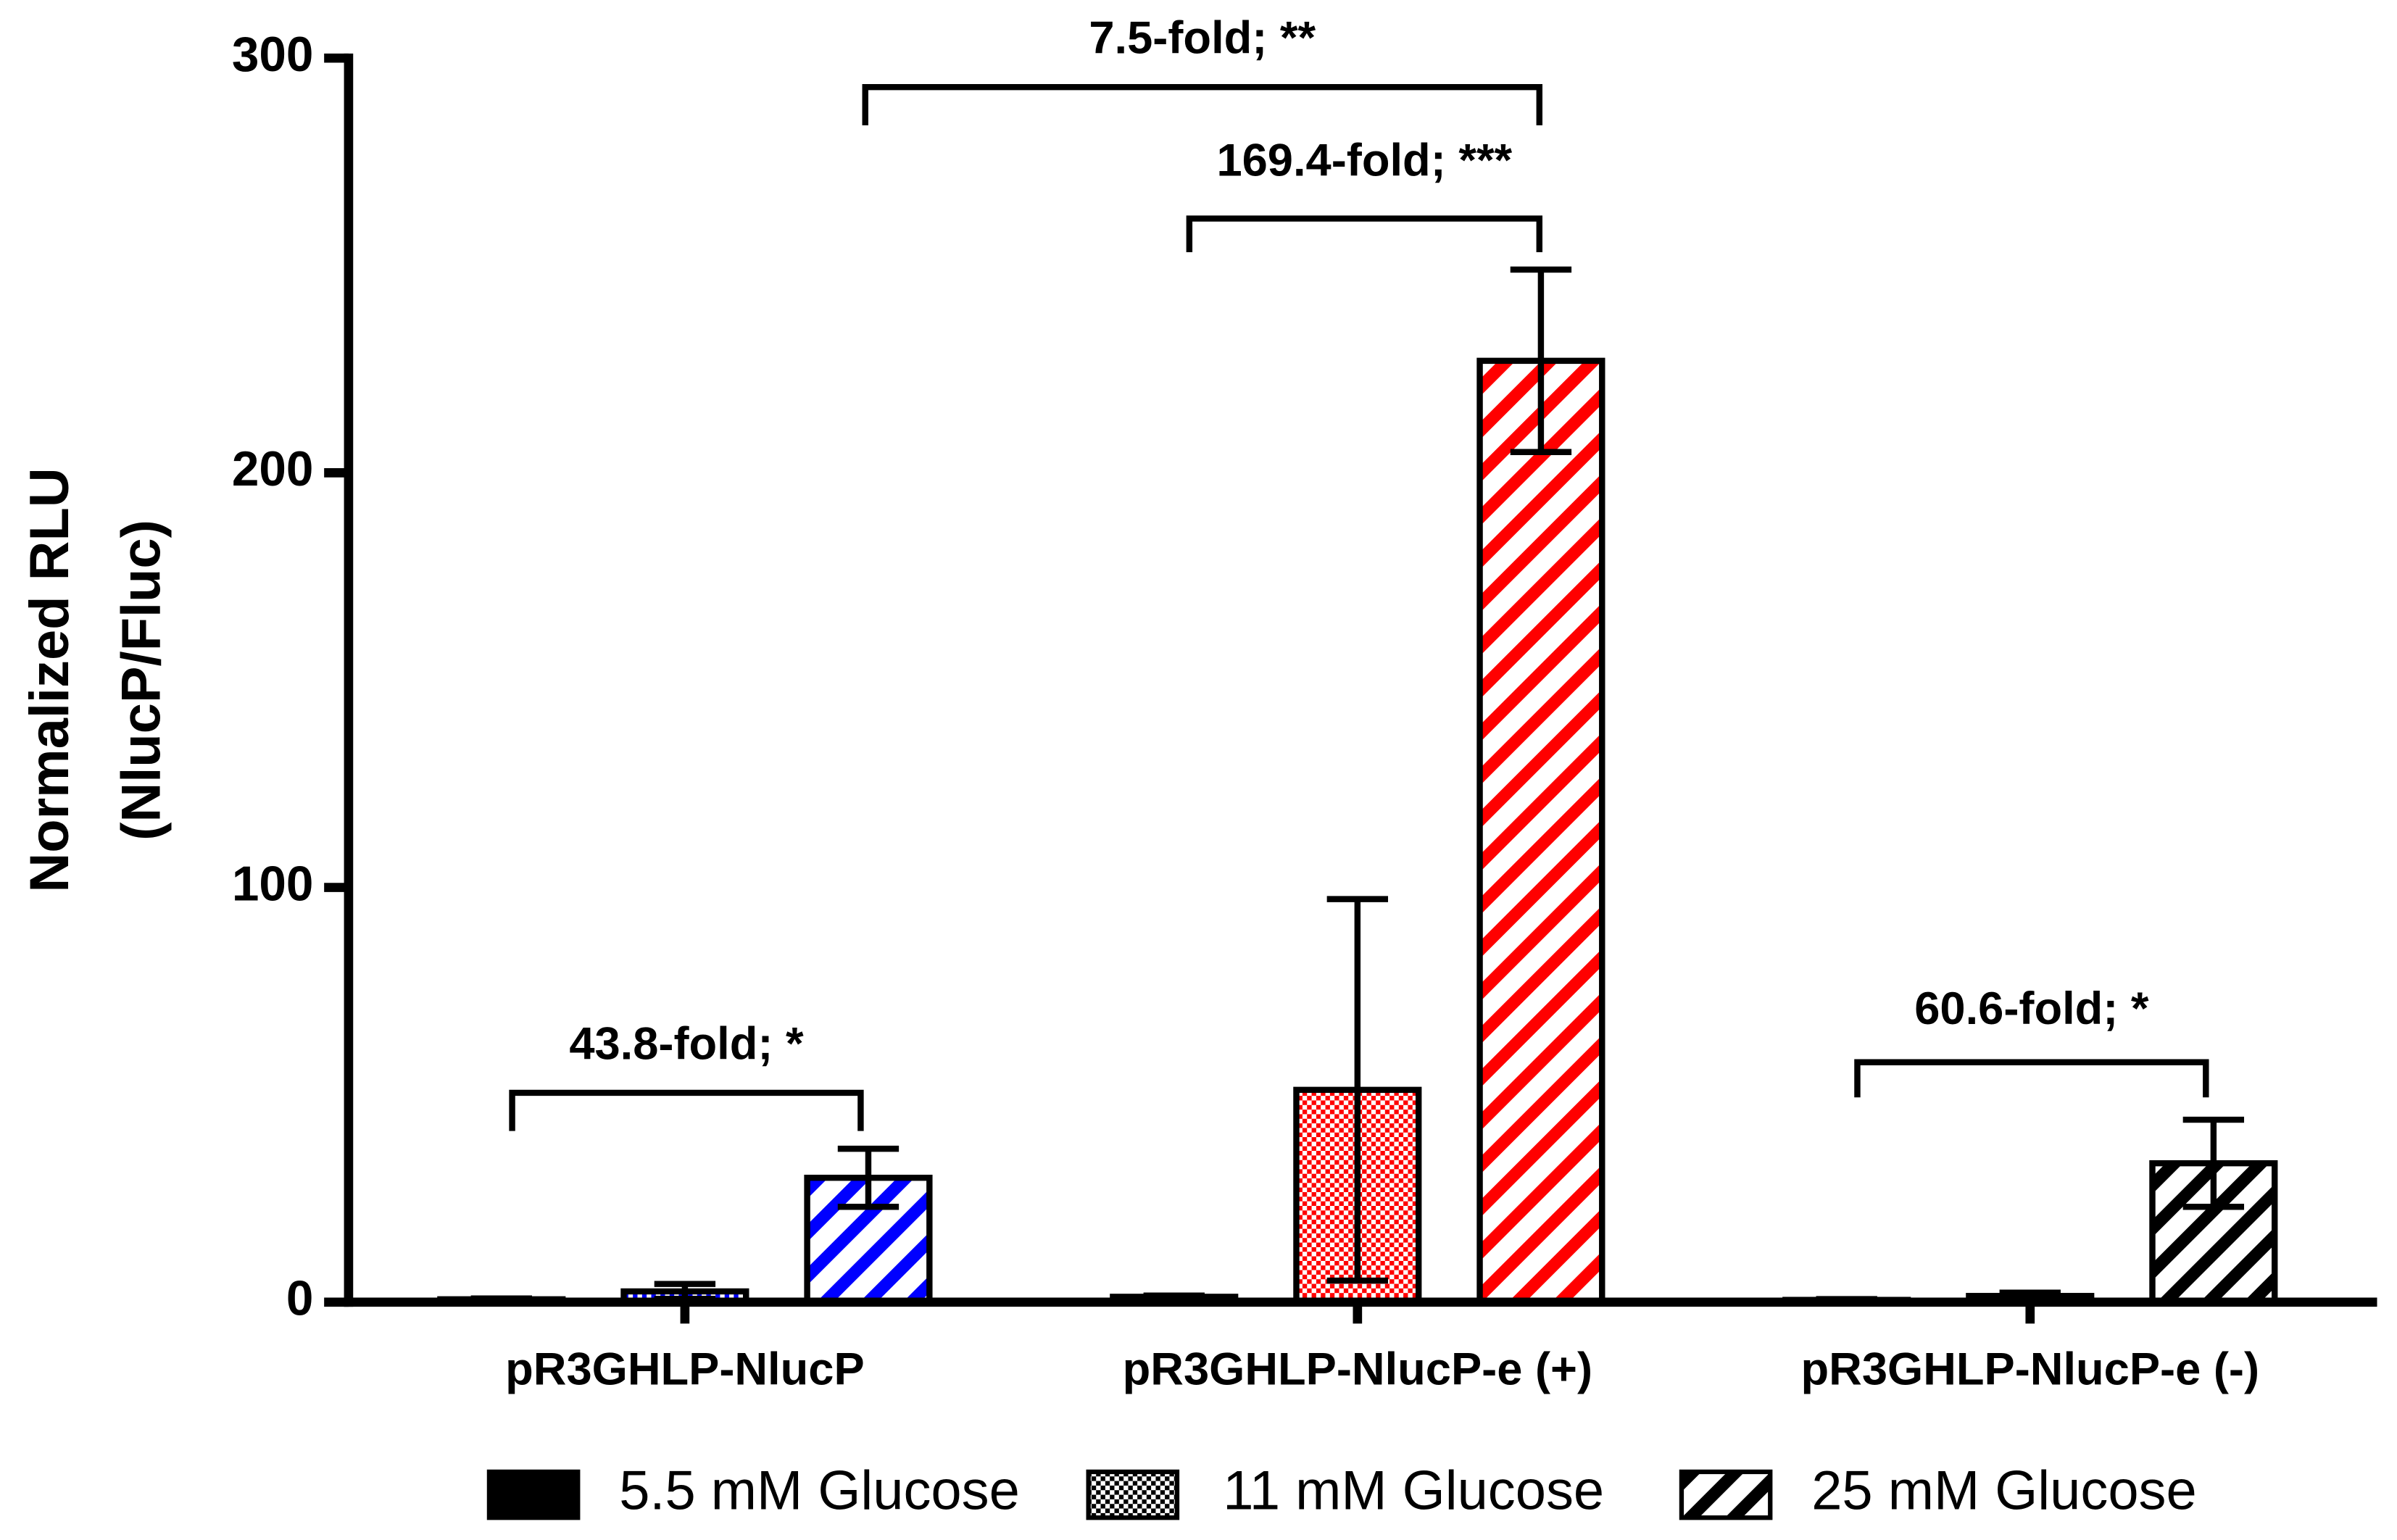  What do you see at coordinates (1540, 832) in the screenshot?
I see `bar` at bounding box center [1540, 832].